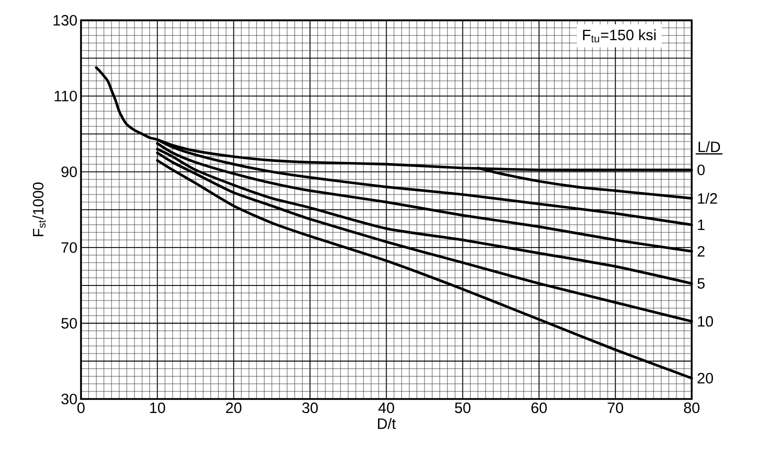  Describe the element at coordinates (69, 172) in the screenshot. I see `y-tick-label: 90` at that location.